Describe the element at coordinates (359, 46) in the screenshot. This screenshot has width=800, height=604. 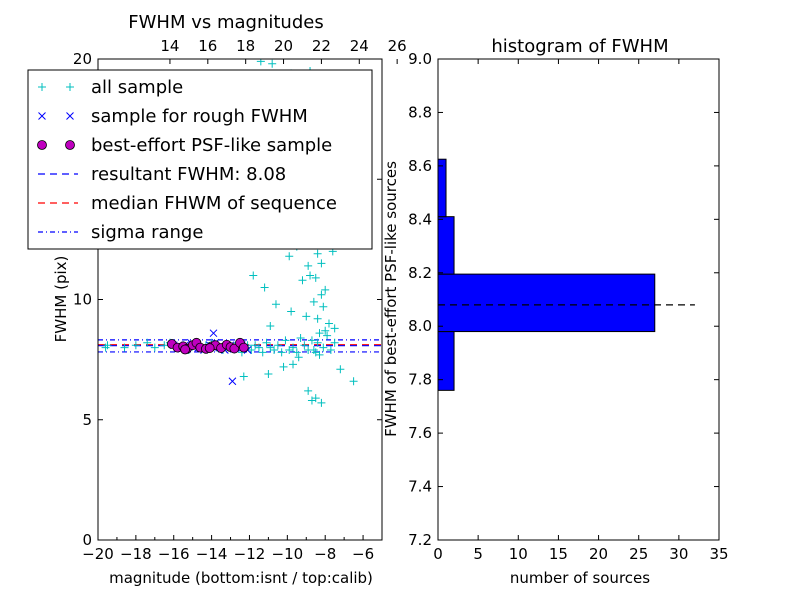
I see `scatter-top-tick-label: 24` at that location.